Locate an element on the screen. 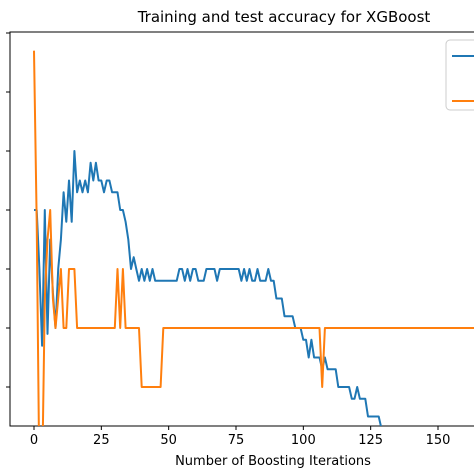 This screenshot has width=474, height=474. x-tick-label: 150 is located at coordinates (438, 440).